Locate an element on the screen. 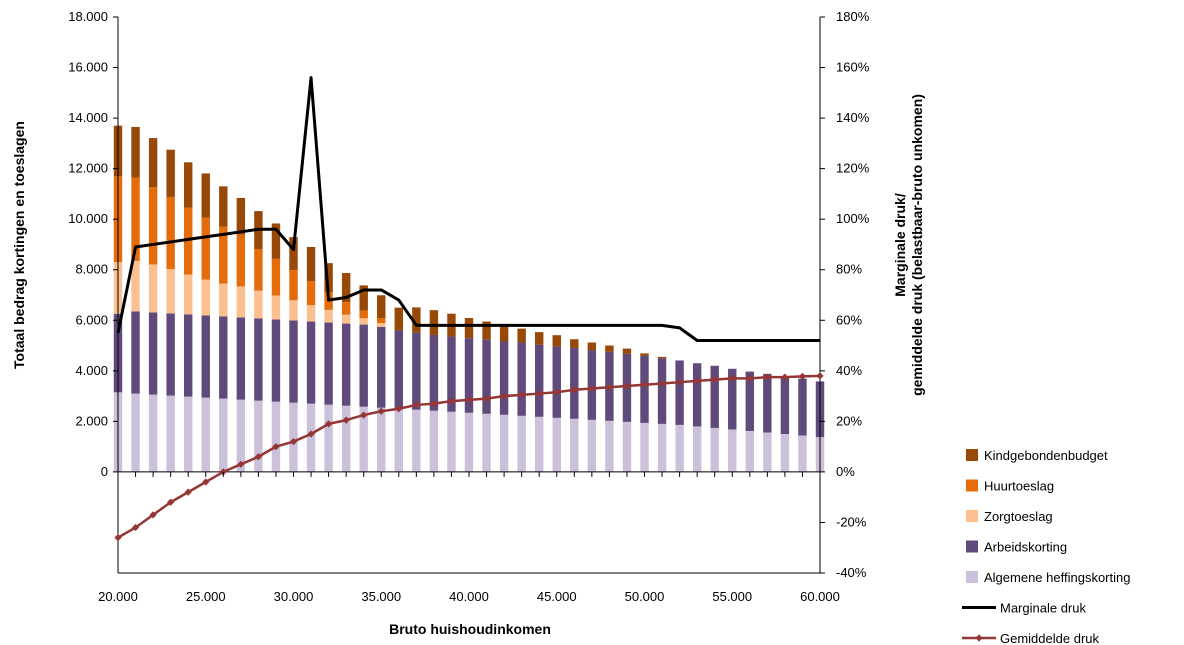  y2-tick-label: 160% is located at coordinates (853, 67).